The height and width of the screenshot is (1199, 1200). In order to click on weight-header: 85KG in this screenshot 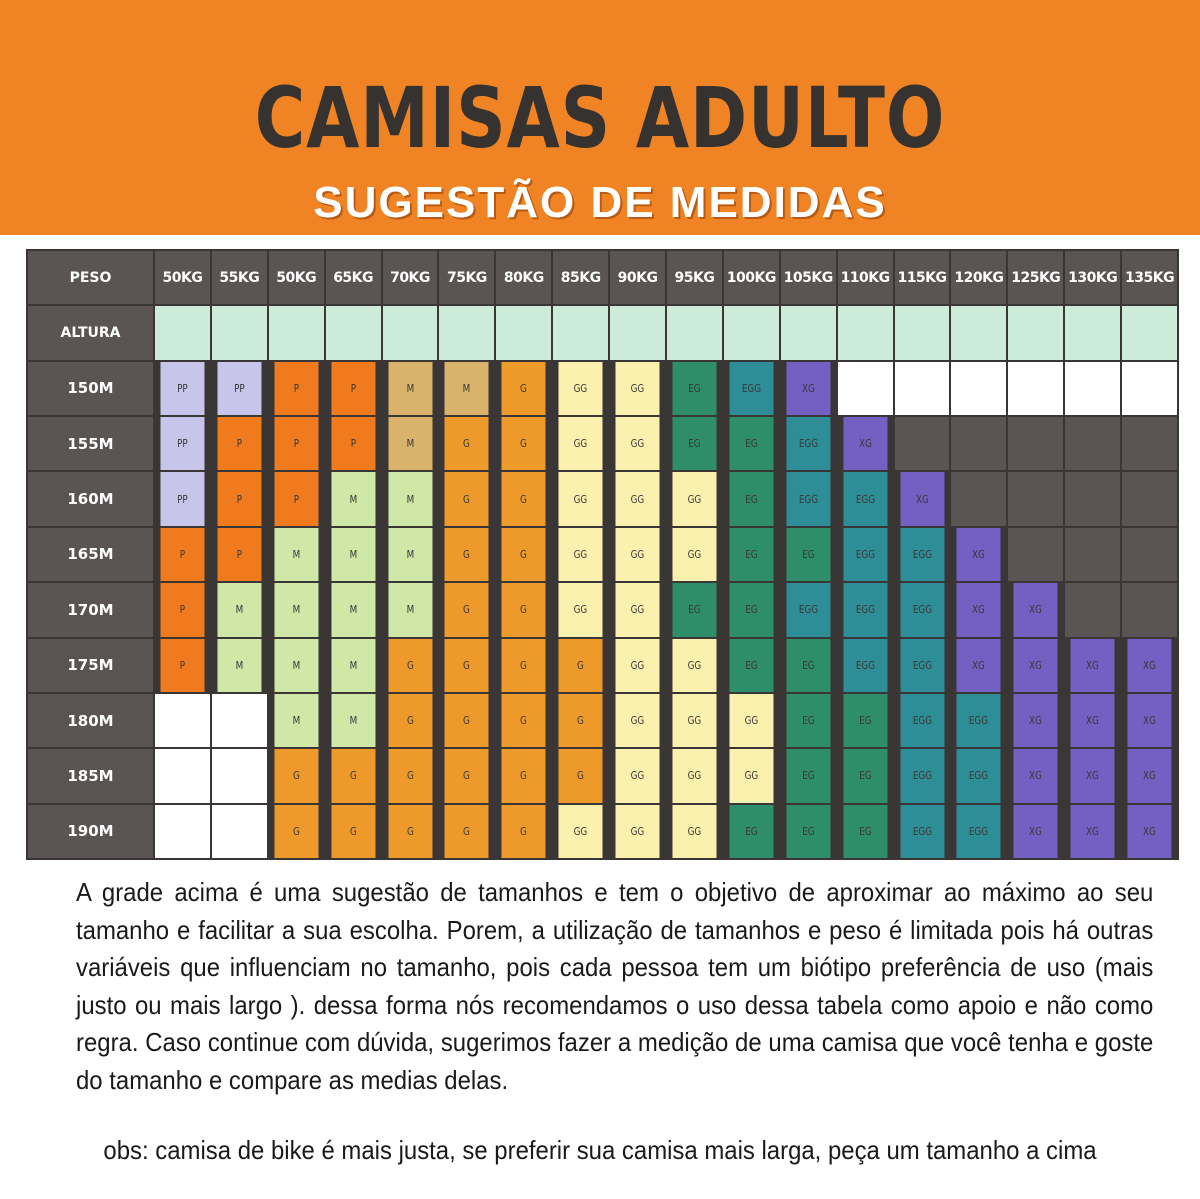, I will do `click(581, 278)`.